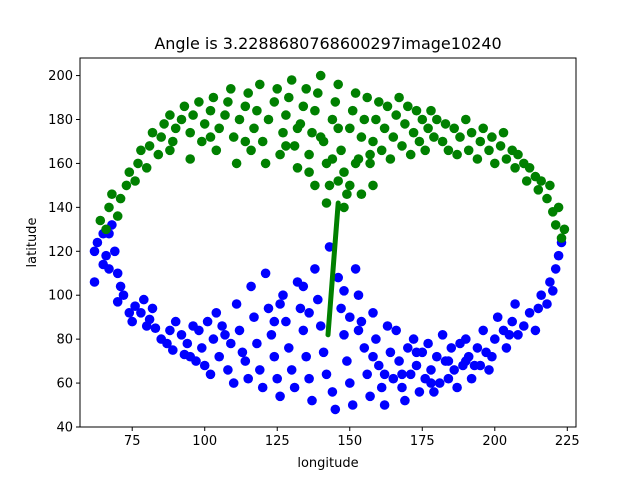 The height and width of the screenshot is (480, 640). I want to click on x-tick-label: 75, so click(132, 441).